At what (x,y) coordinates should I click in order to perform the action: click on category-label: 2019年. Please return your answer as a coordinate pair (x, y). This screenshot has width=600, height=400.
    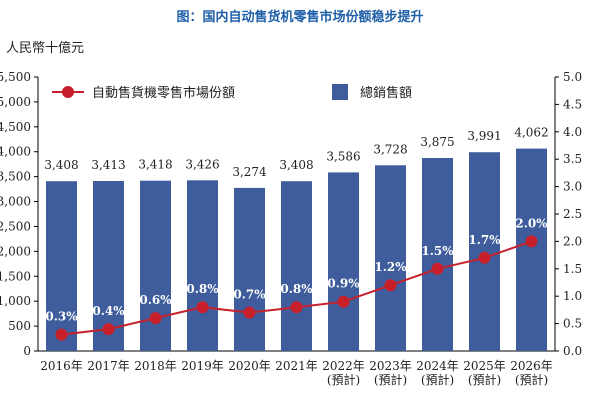
    Looking at the image, I should click on (202, 366).